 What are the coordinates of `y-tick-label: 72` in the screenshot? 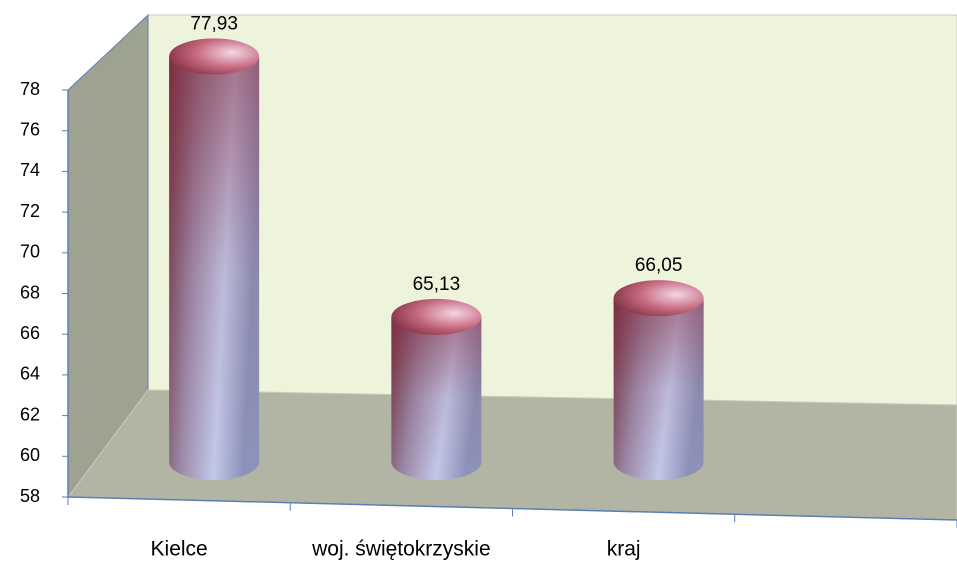 It's located at (30, 211).